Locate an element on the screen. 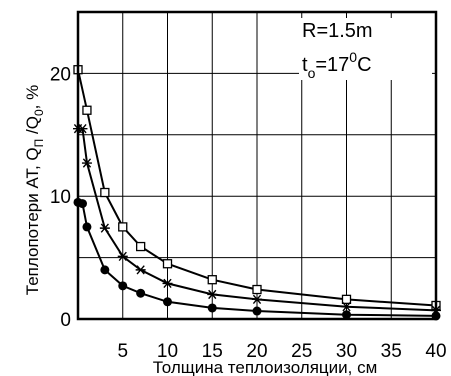 The width and height of the screenshot is (451, 376). x-axis-label: Толщина теплоизоляции, см is located at coordinates (265, 367).